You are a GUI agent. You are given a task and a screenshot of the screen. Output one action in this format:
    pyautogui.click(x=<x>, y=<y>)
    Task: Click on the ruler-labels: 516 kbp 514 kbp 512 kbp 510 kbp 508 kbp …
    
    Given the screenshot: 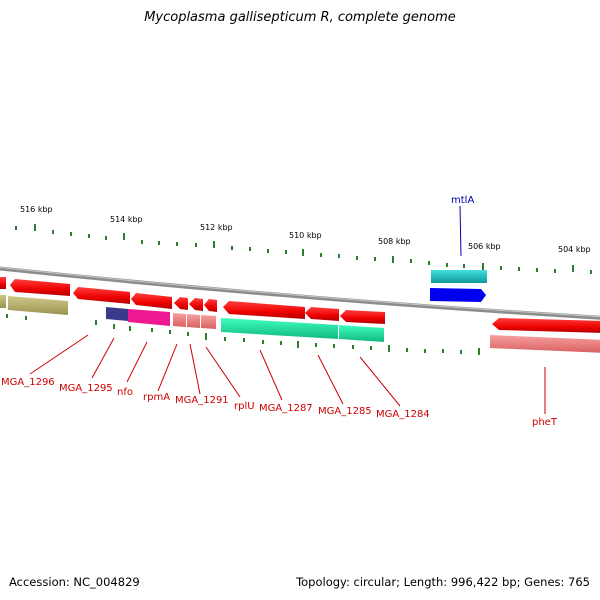 What is the action you would take?
    pyautogui.click(x=305, y=229)
    